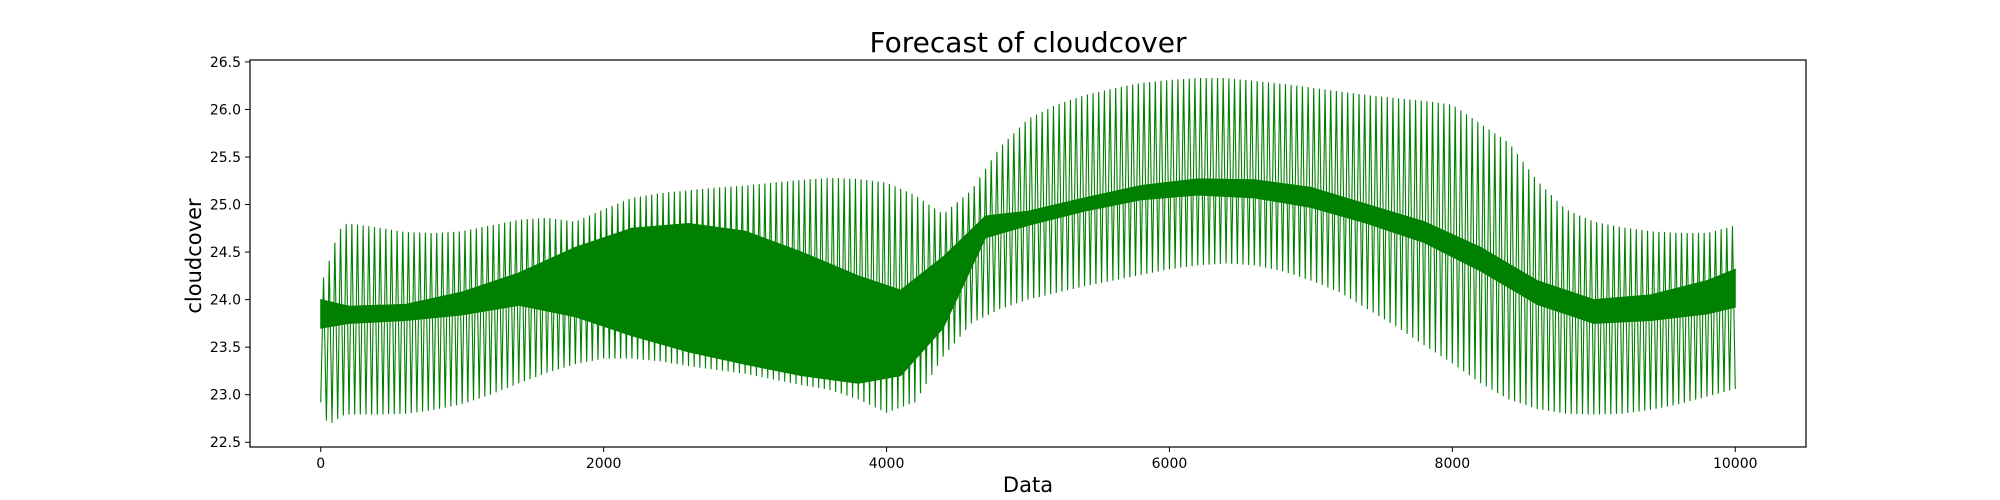 This screenshot has width=2000, height=500. Describe the element at coordinates (225, 301) in the screenshot. I see `y-tick-label: 24.0` at that location.